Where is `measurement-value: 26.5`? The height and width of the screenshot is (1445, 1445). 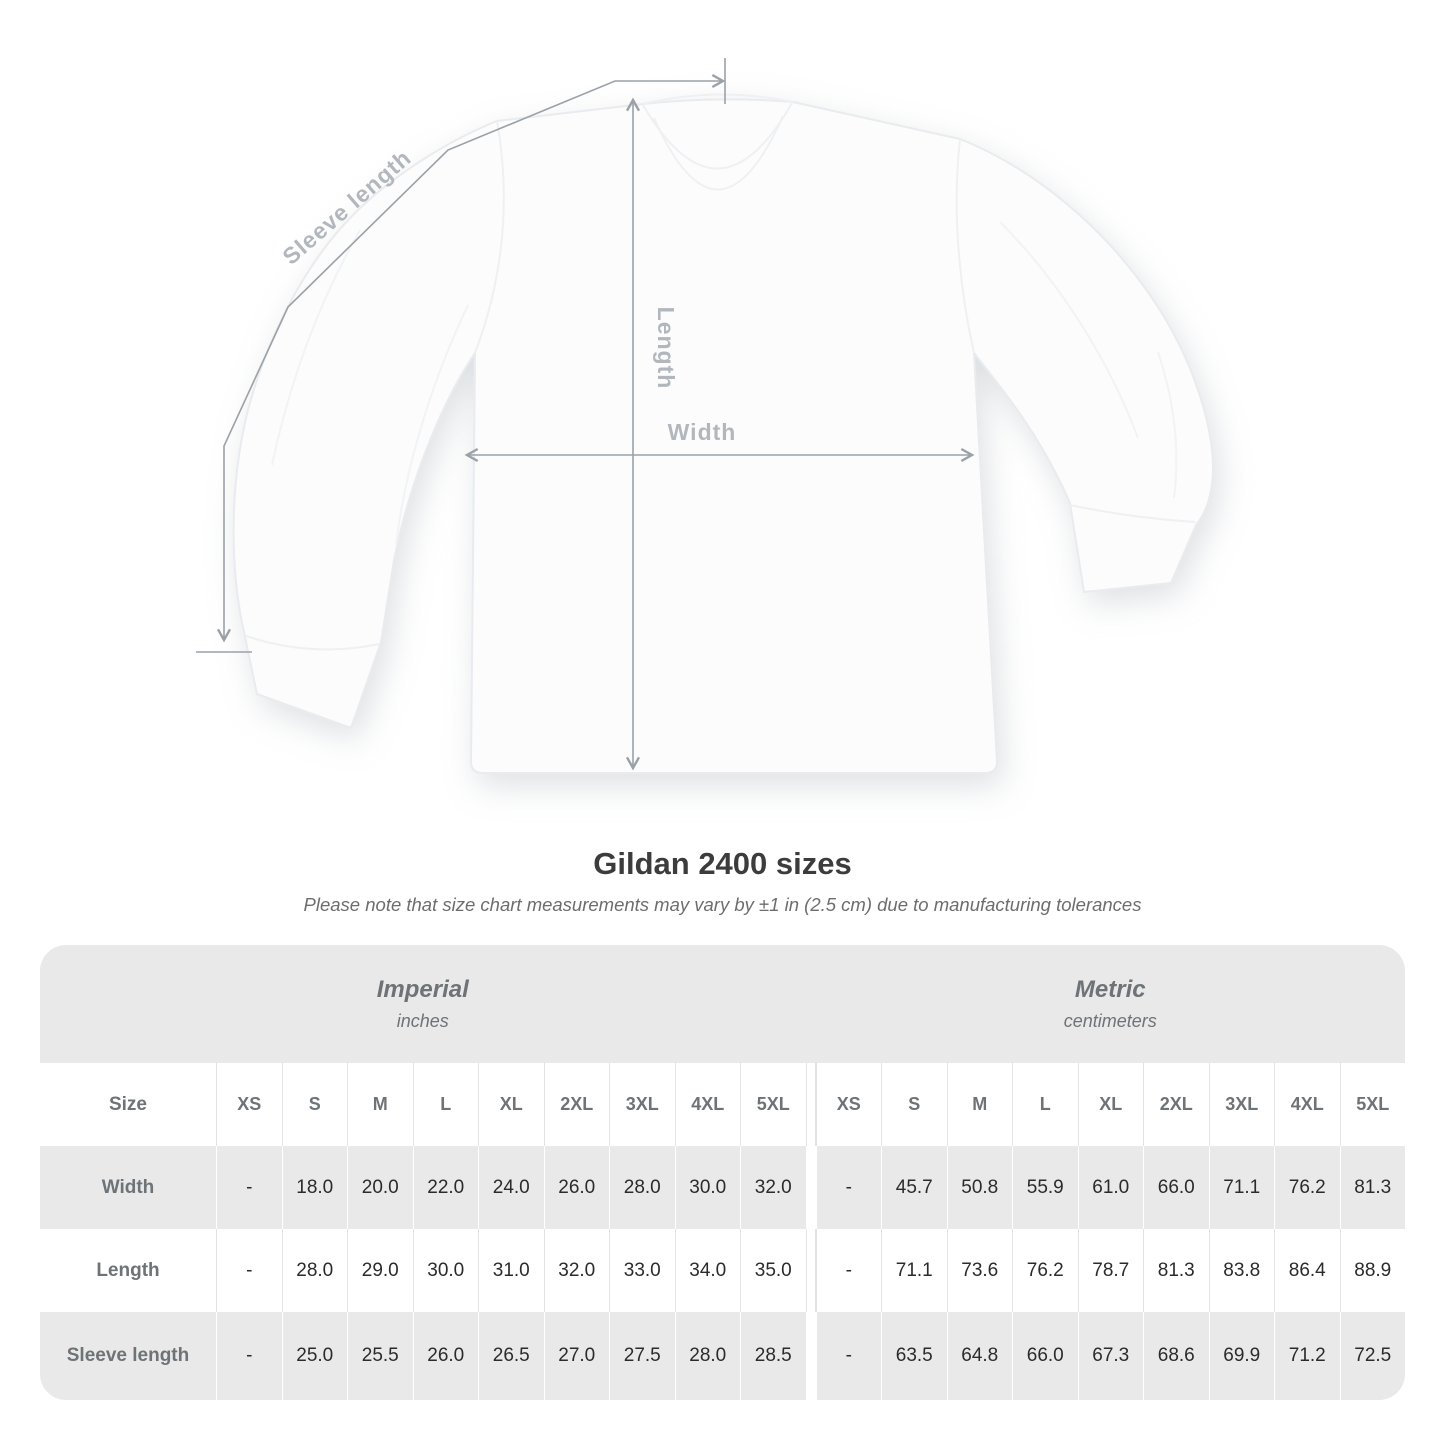
measurement-value: 26.5 is located at coordinates (511, 1356).